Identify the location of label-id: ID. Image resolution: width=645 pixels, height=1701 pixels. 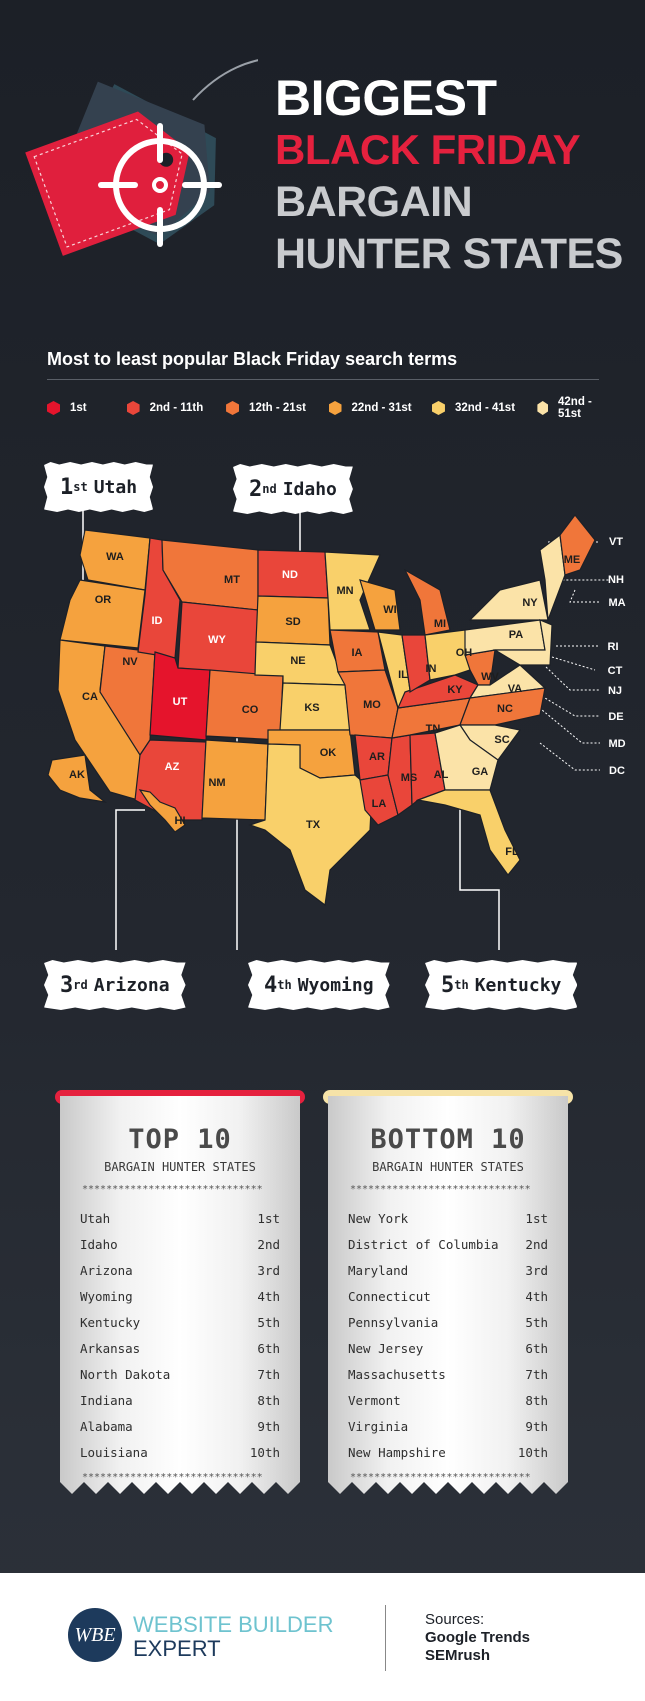
(157, 621).